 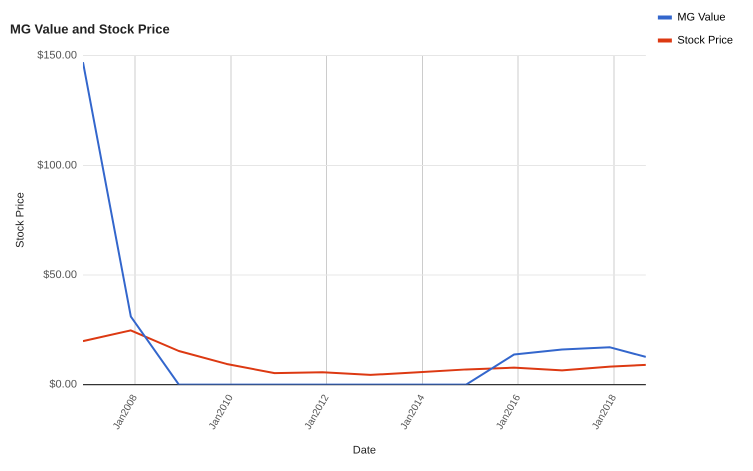 What do you see at coordinates (57, 56) in the screenshot?
I see `y-tick-label: $150.00` at bounding box center [57, 56].